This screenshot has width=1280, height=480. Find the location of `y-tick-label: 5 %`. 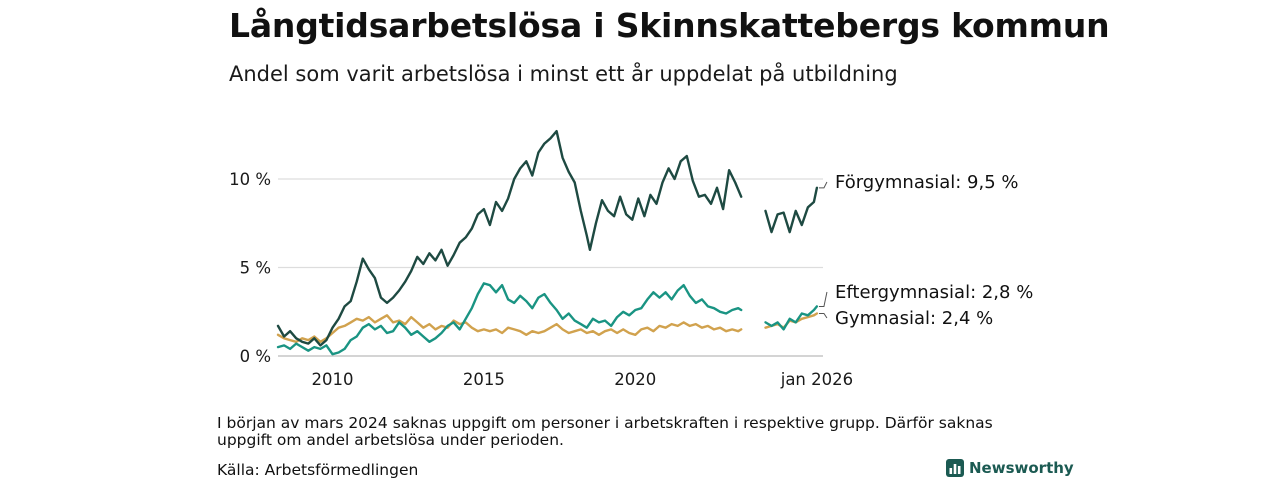

y-tick-label: 5 % is located at coordinates (255, 268).